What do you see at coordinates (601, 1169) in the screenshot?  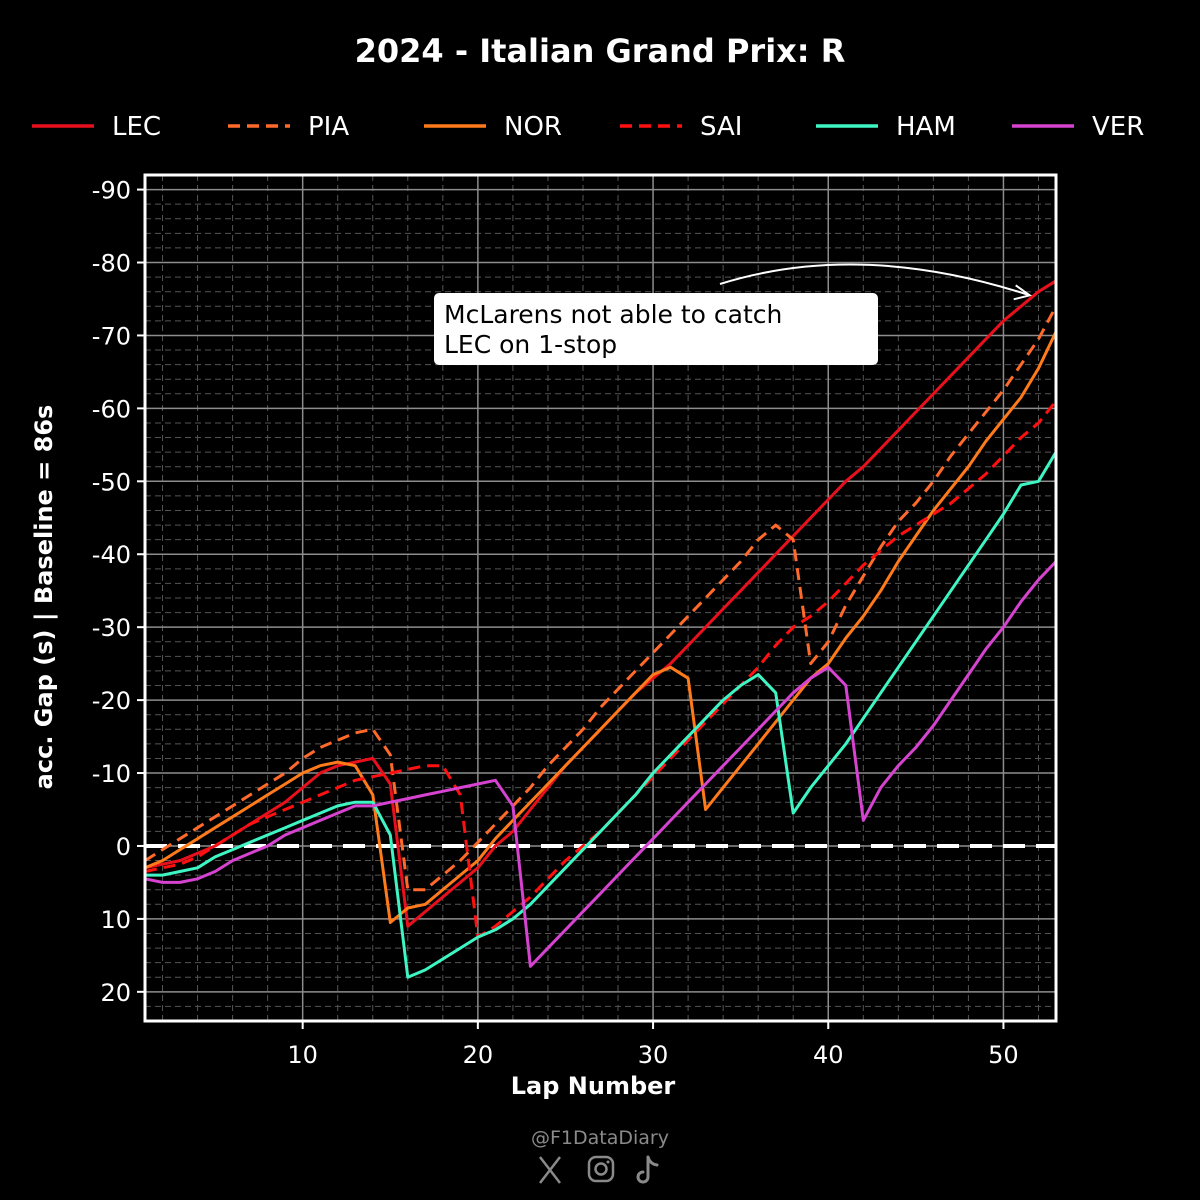 I see `instagram-icon` at bounding box center [601, 1169].